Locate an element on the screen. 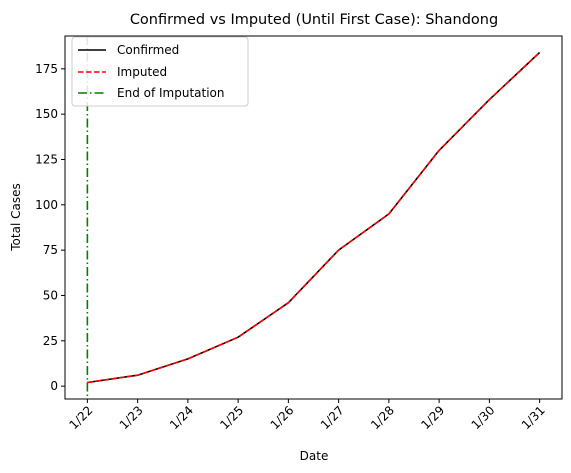 The height and width of the screenshot is (473, 571). y-tick-label-100: 100 is located at coordinates (46, 205).